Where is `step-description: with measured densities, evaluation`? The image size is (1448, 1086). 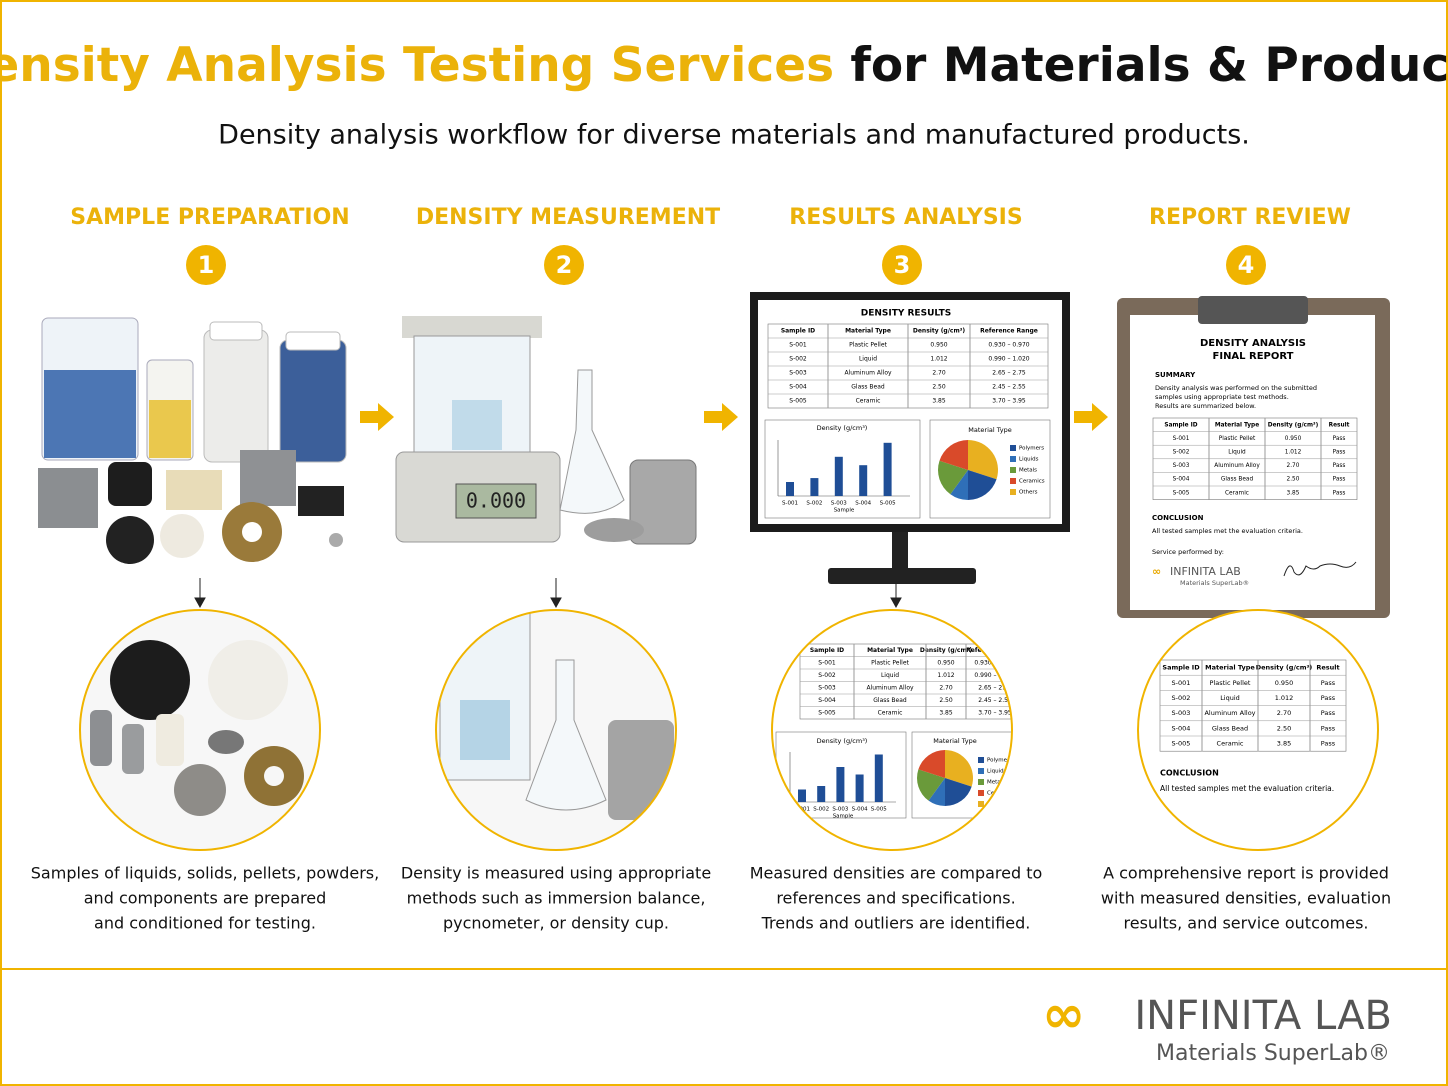 step-description: with measured densities, evaluation is located at coordinates (1246, 898).